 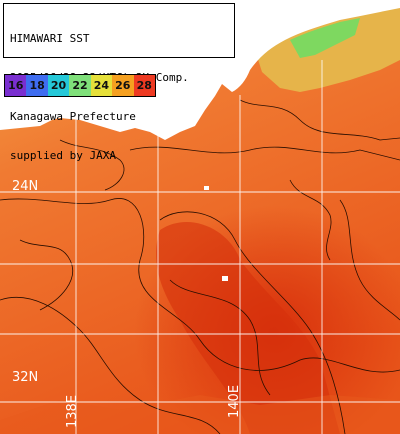 I want to click on coastal-cool-water, so click(x=327, y=50).